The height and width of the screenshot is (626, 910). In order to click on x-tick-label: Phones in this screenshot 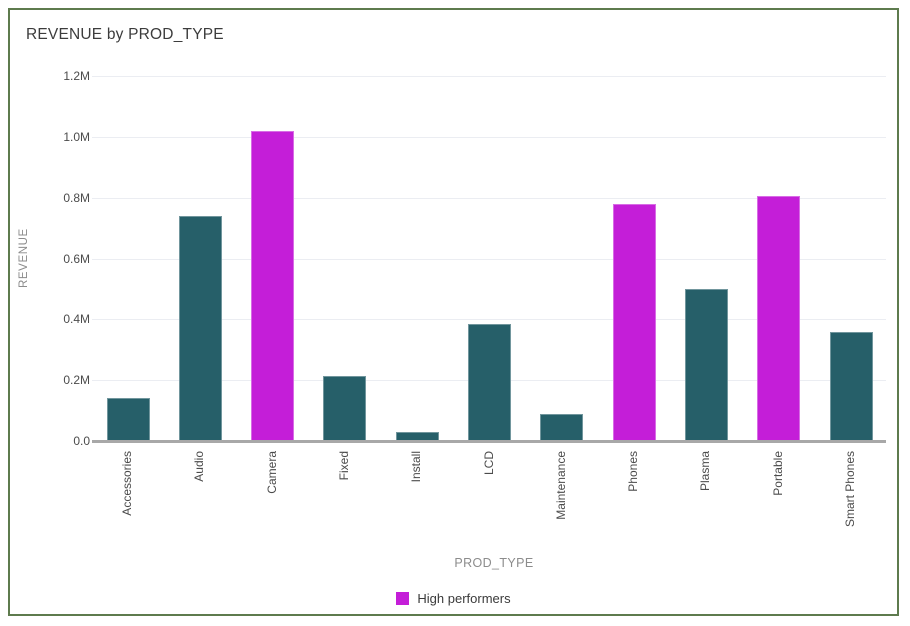, I will do `click(633, 471)`.